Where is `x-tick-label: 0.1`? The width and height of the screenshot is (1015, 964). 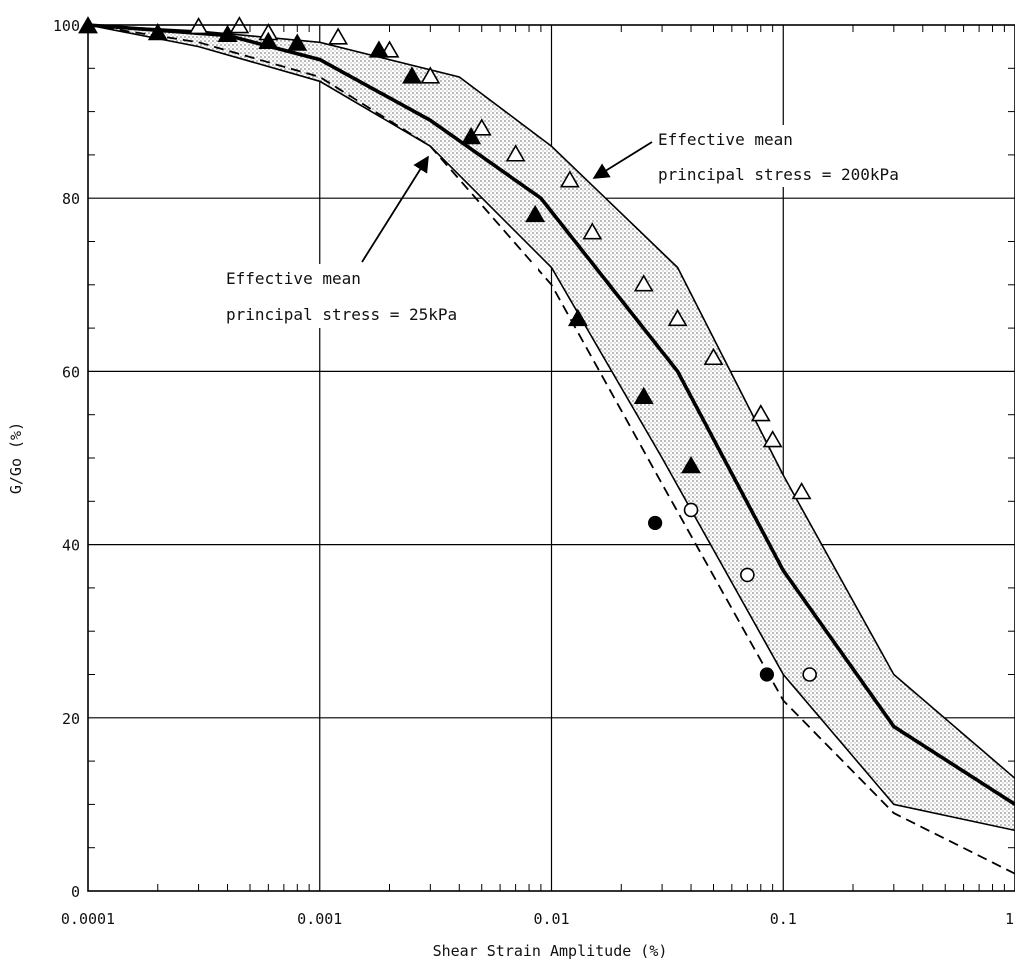 x-tick-label: 0.1 is located at coordinates (783, 919).